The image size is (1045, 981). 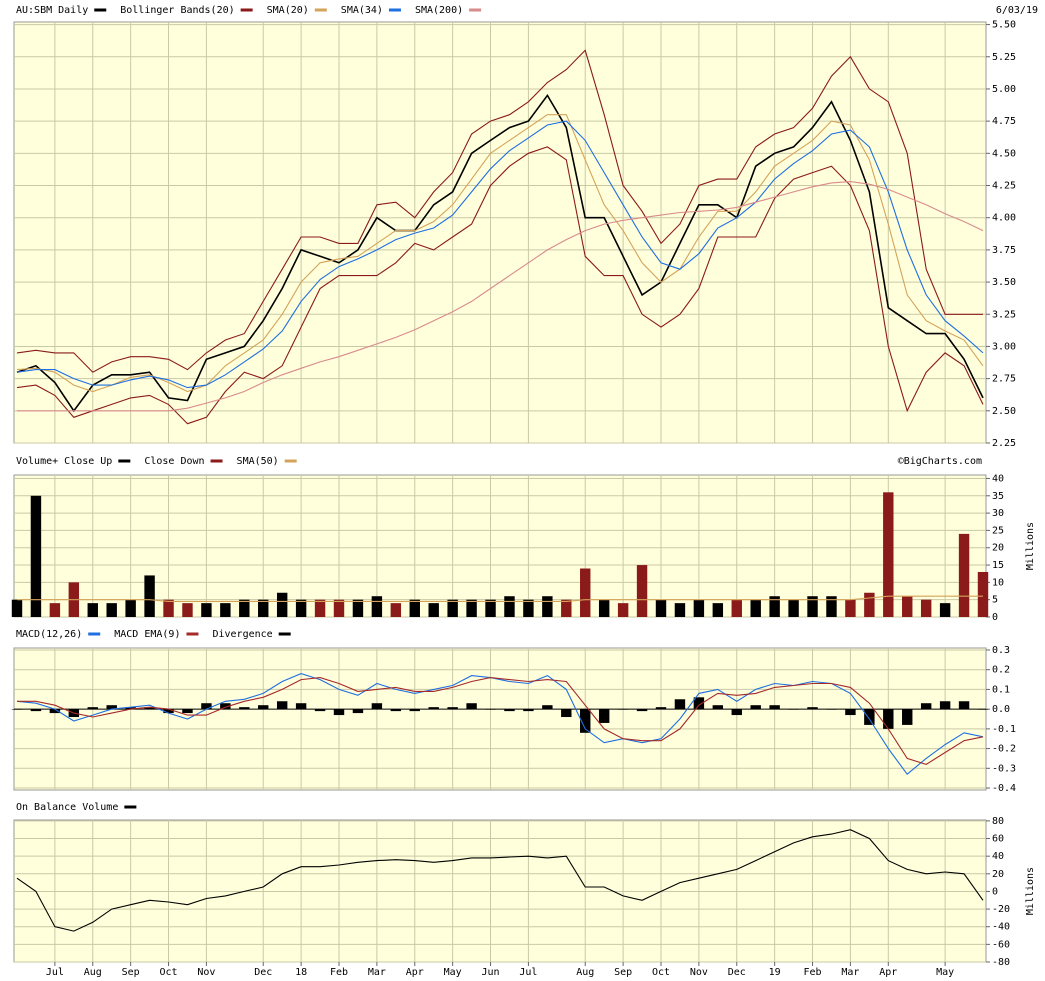 What do you see at coordinates (1004, 25) in the screenshot?
I see `y-tick-label: 5.50` at bounding box center [1004, 25].